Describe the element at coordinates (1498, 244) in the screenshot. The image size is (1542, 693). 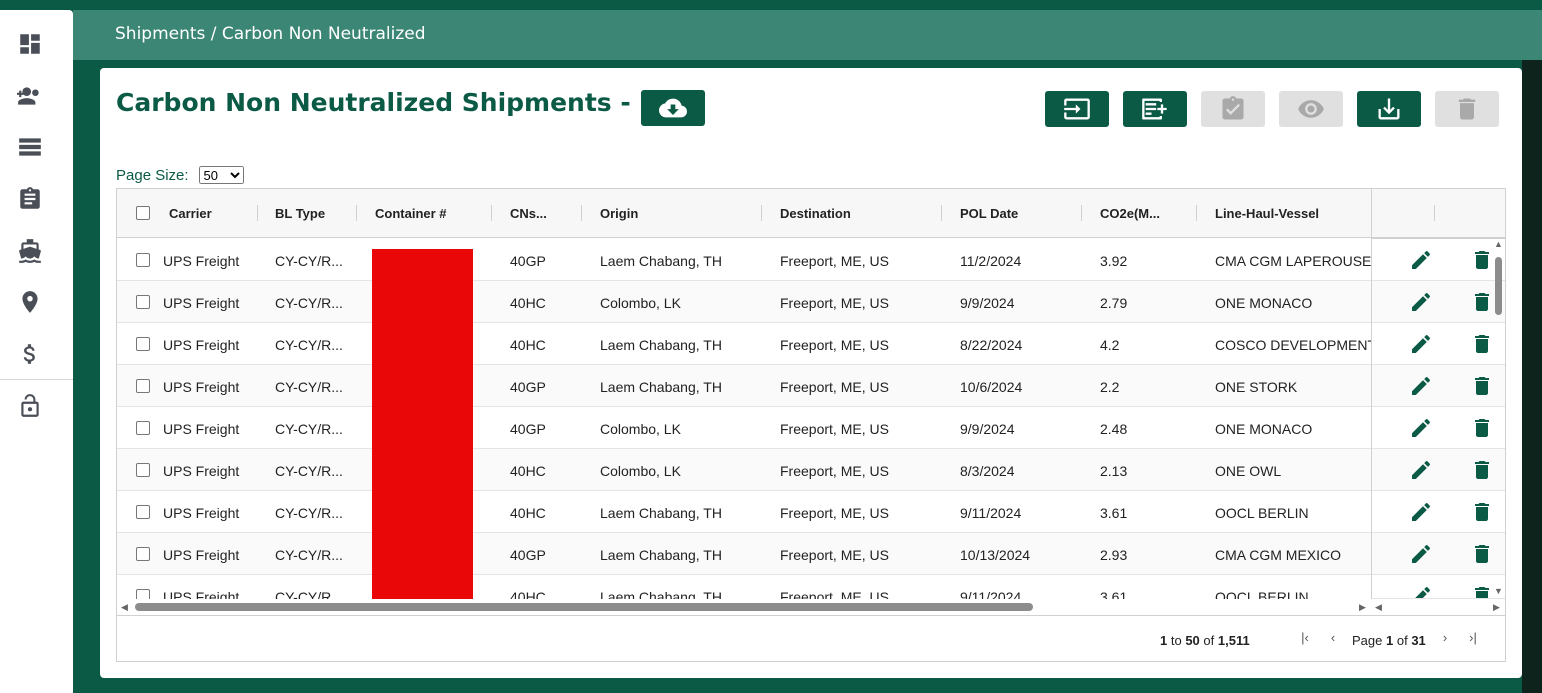
I see `scroll-up-arrow-icon: ▲` at that location.